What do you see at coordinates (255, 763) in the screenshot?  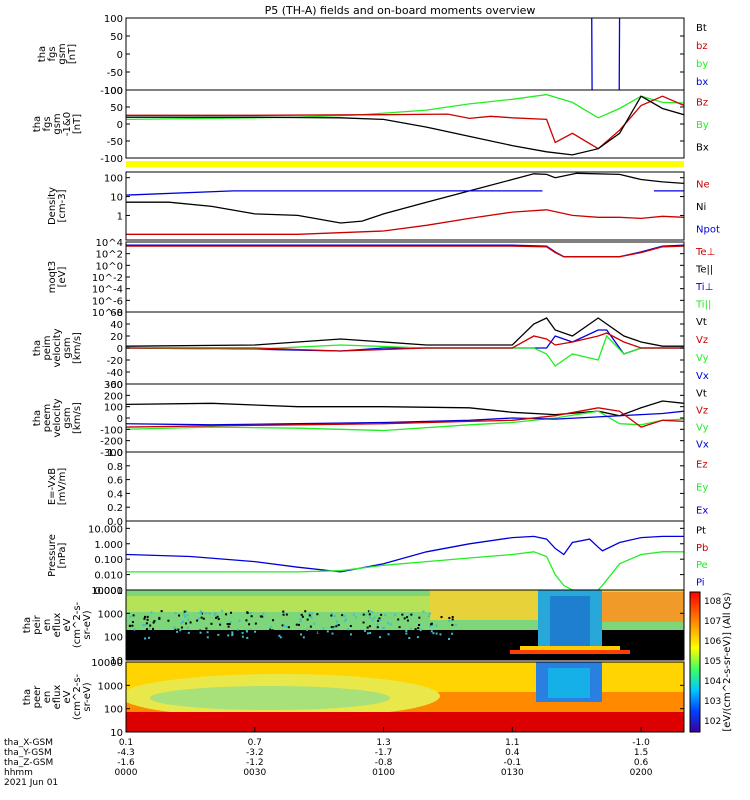 I see `footer-value: -1.2` at bounding box center [255, 763].